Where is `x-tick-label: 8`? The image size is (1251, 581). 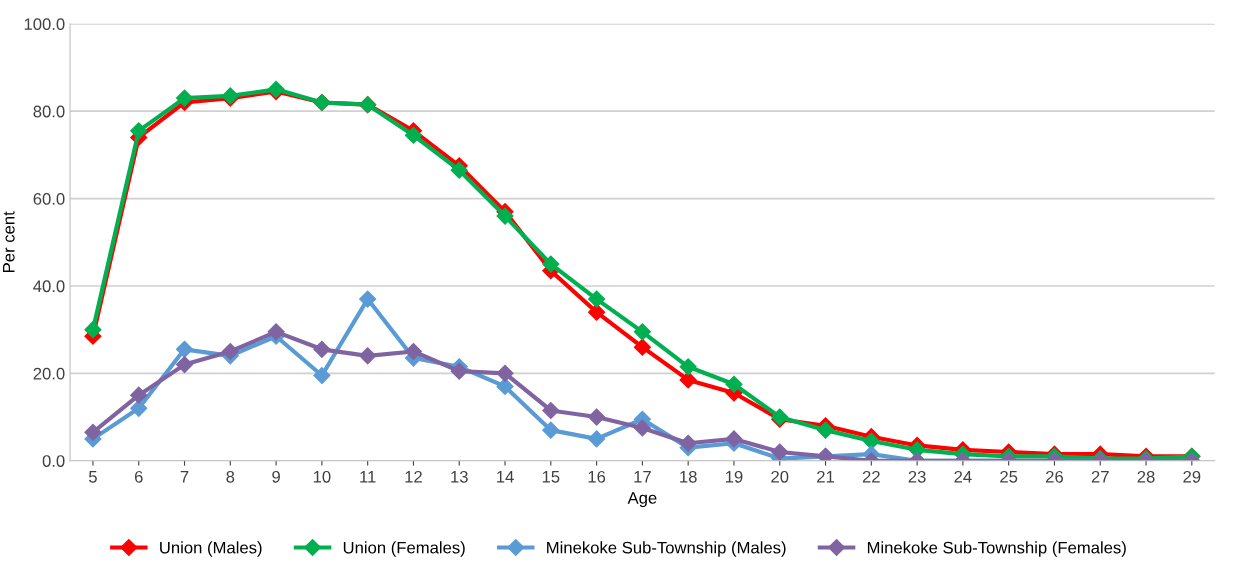 x-tick-label: 8 is located at coordinates (230, 476).